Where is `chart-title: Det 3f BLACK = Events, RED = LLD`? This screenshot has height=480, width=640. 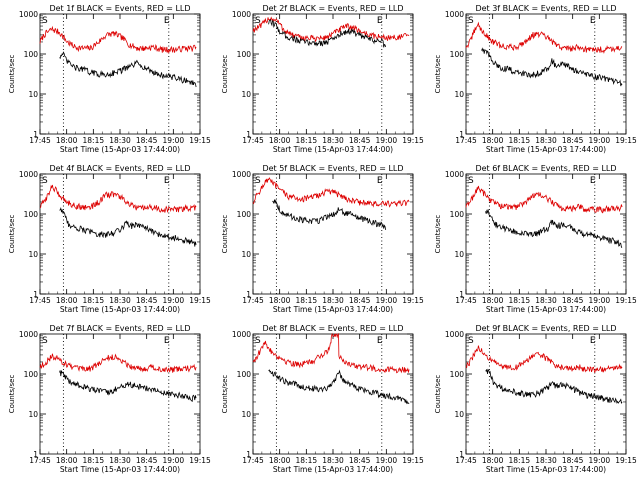 chart-title: Det 3f BLACK = Events, RED = LLD is located at coordinates (545, 8).